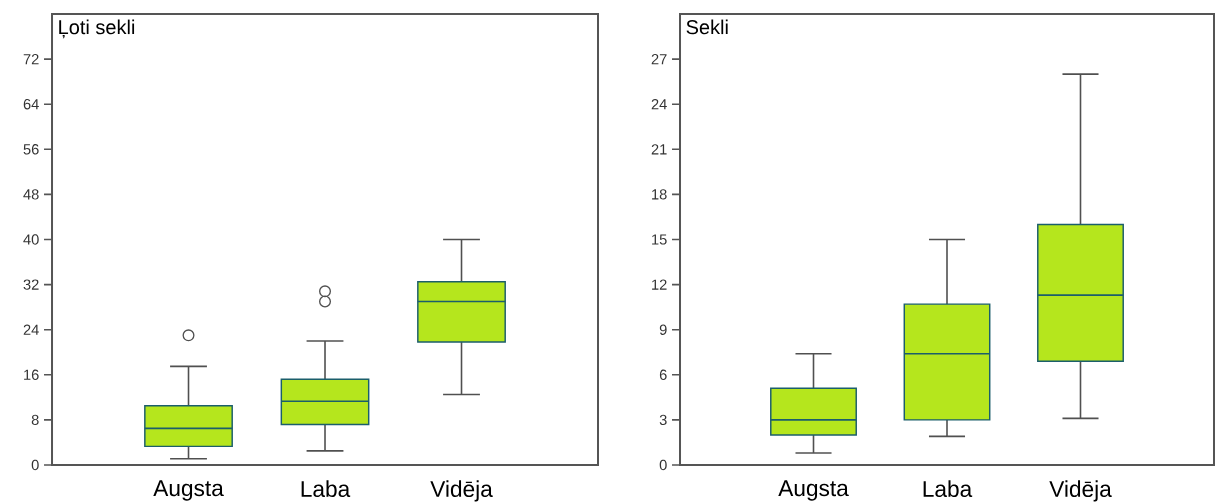  What do you see at coordinates (659, 194) in the screenshot?
I see `y-tick-label: 18` at bounding box center [659, 194].